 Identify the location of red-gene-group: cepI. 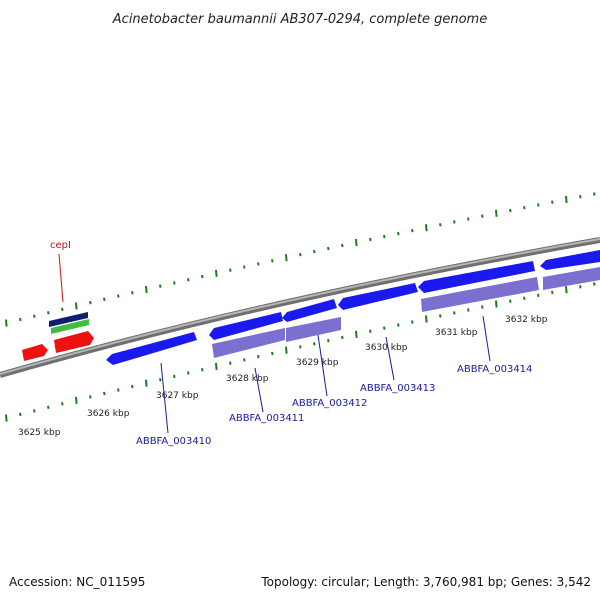
(58, 300).